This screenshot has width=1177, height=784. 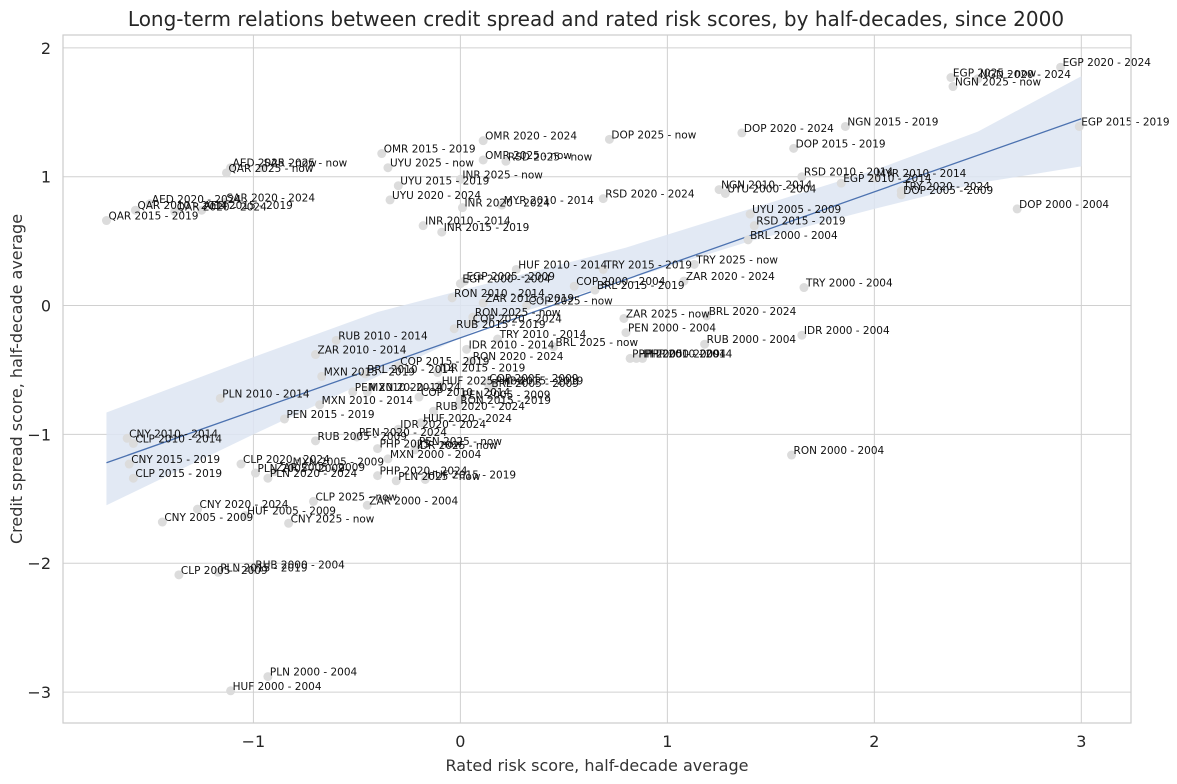 I want to click on y-tick-label: −1, so click(x=39, y=434).